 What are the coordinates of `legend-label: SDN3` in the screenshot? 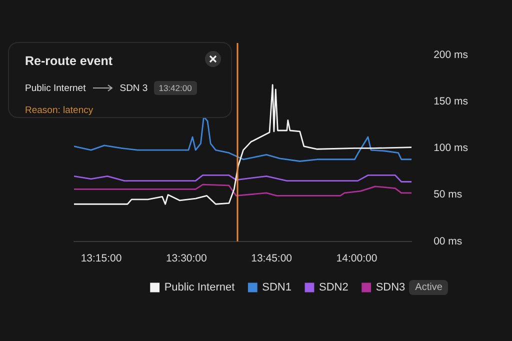 It's located at (391, 288).